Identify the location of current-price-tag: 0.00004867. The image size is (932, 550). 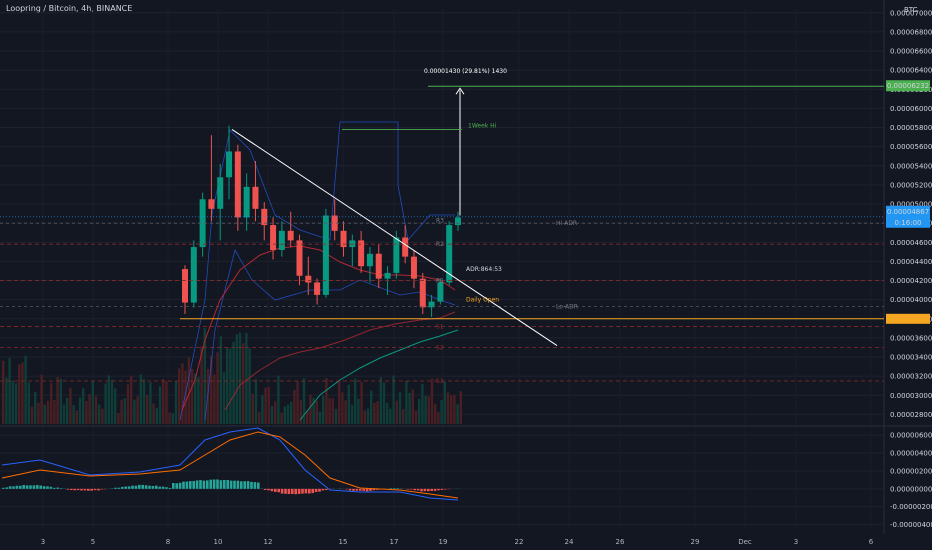
(908, 212).